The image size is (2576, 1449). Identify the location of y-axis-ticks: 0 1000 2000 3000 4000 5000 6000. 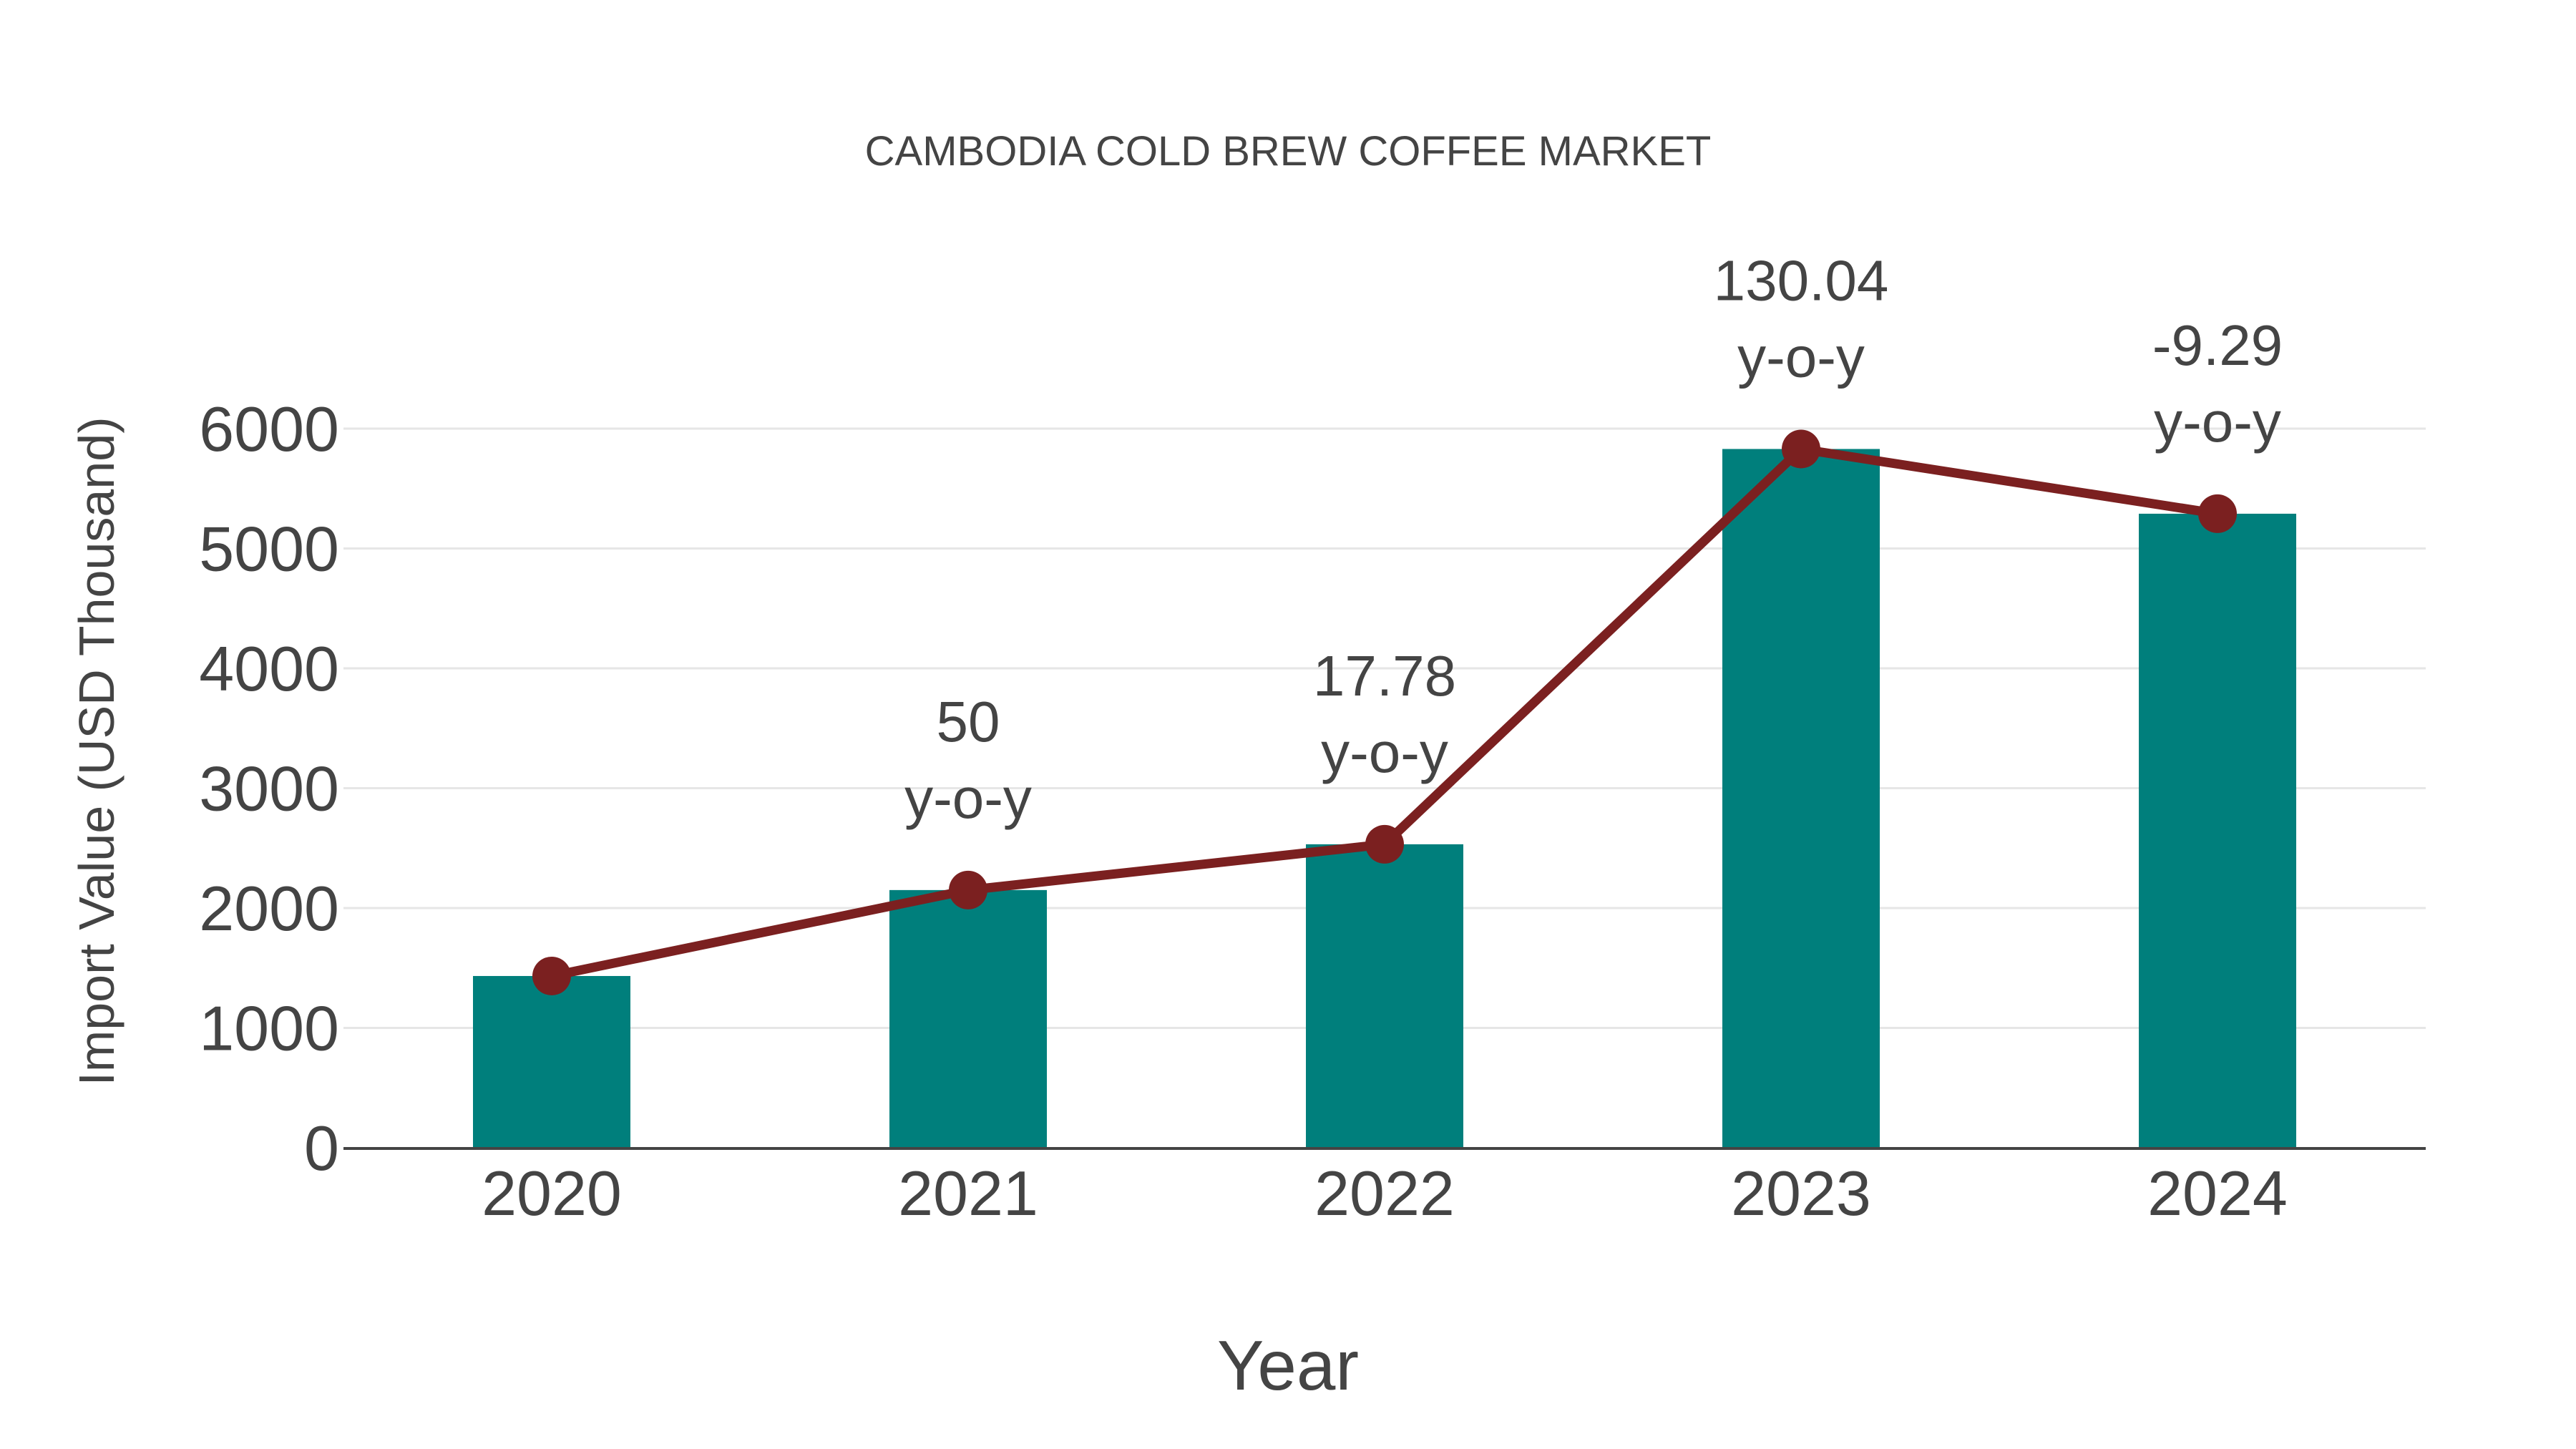
(269, 789).